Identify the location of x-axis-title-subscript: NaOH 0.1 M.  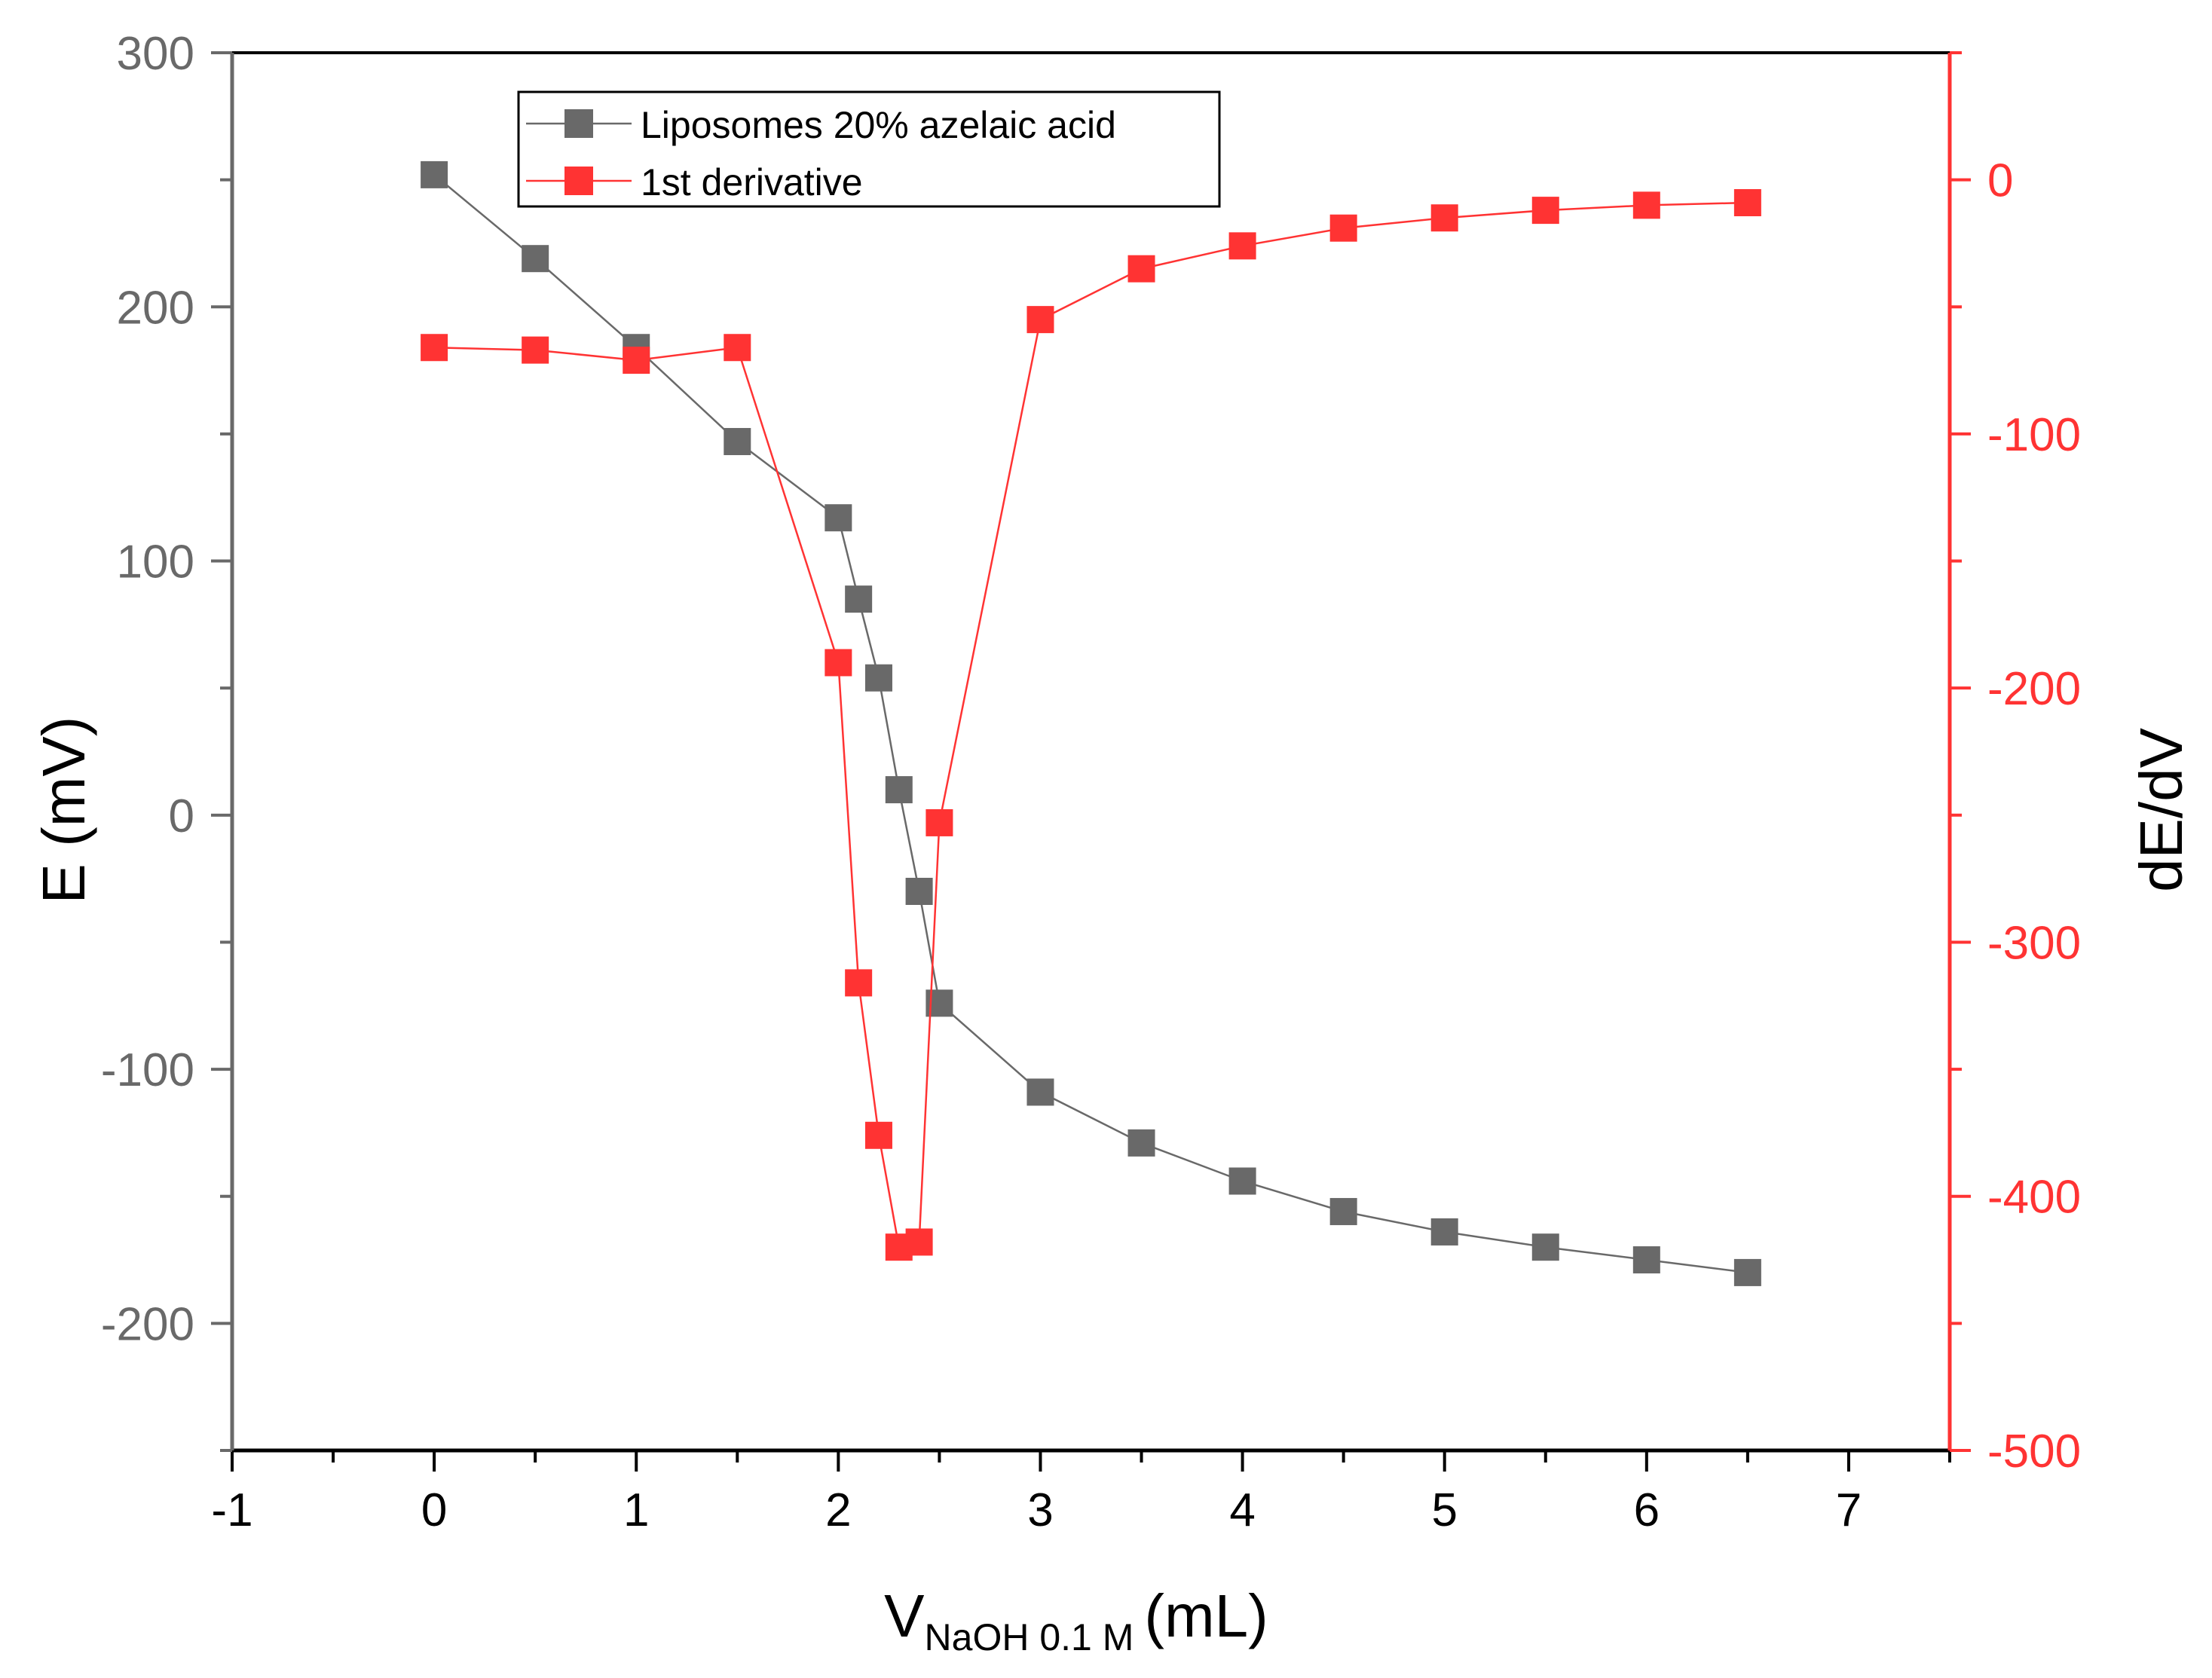
(1029, 1637).